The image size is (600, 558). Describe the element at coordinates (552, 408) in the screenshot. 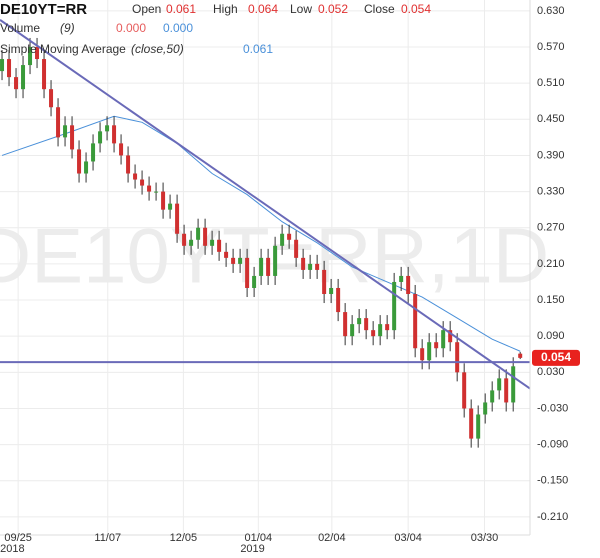

I see `y-tick-label: -0.030` at that location.